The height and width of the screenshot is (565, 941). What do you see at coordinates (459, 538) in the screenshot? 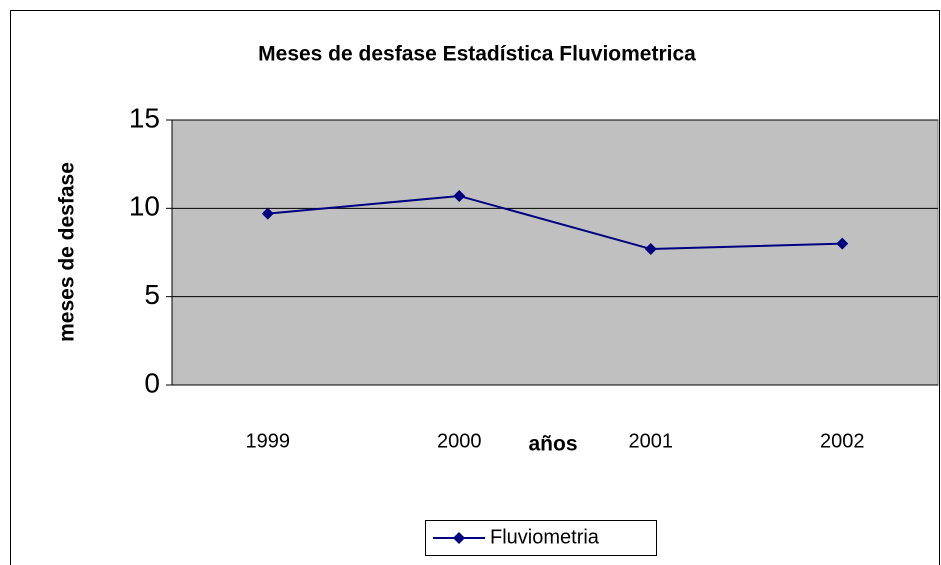
I see `legend-marker` at bounding box center [459, 538].